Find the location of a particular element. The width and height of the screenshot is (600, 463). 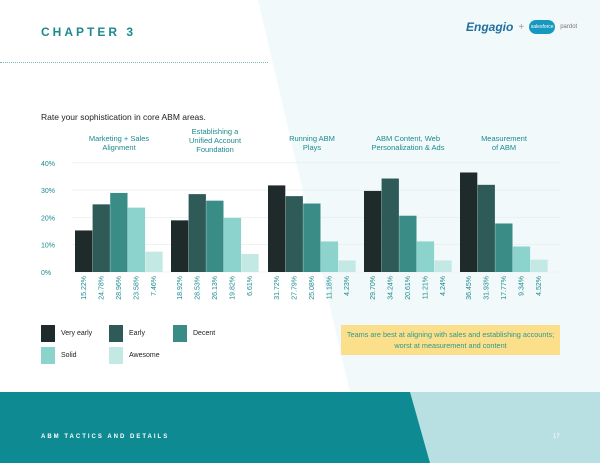

engagio-logo: Engagio is located at coordinates (490, 27).